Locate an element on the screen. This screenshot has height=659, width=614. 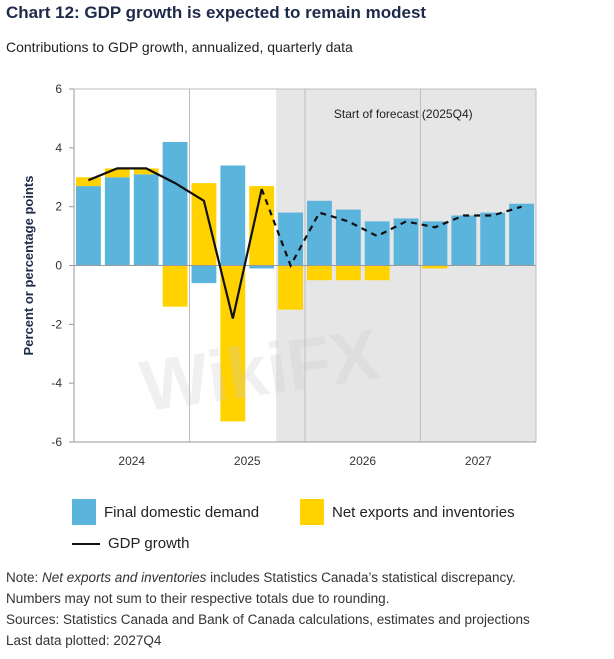
legend-label-final-domestic-demand: Final domestic demand is located at coordinates (182, 512).